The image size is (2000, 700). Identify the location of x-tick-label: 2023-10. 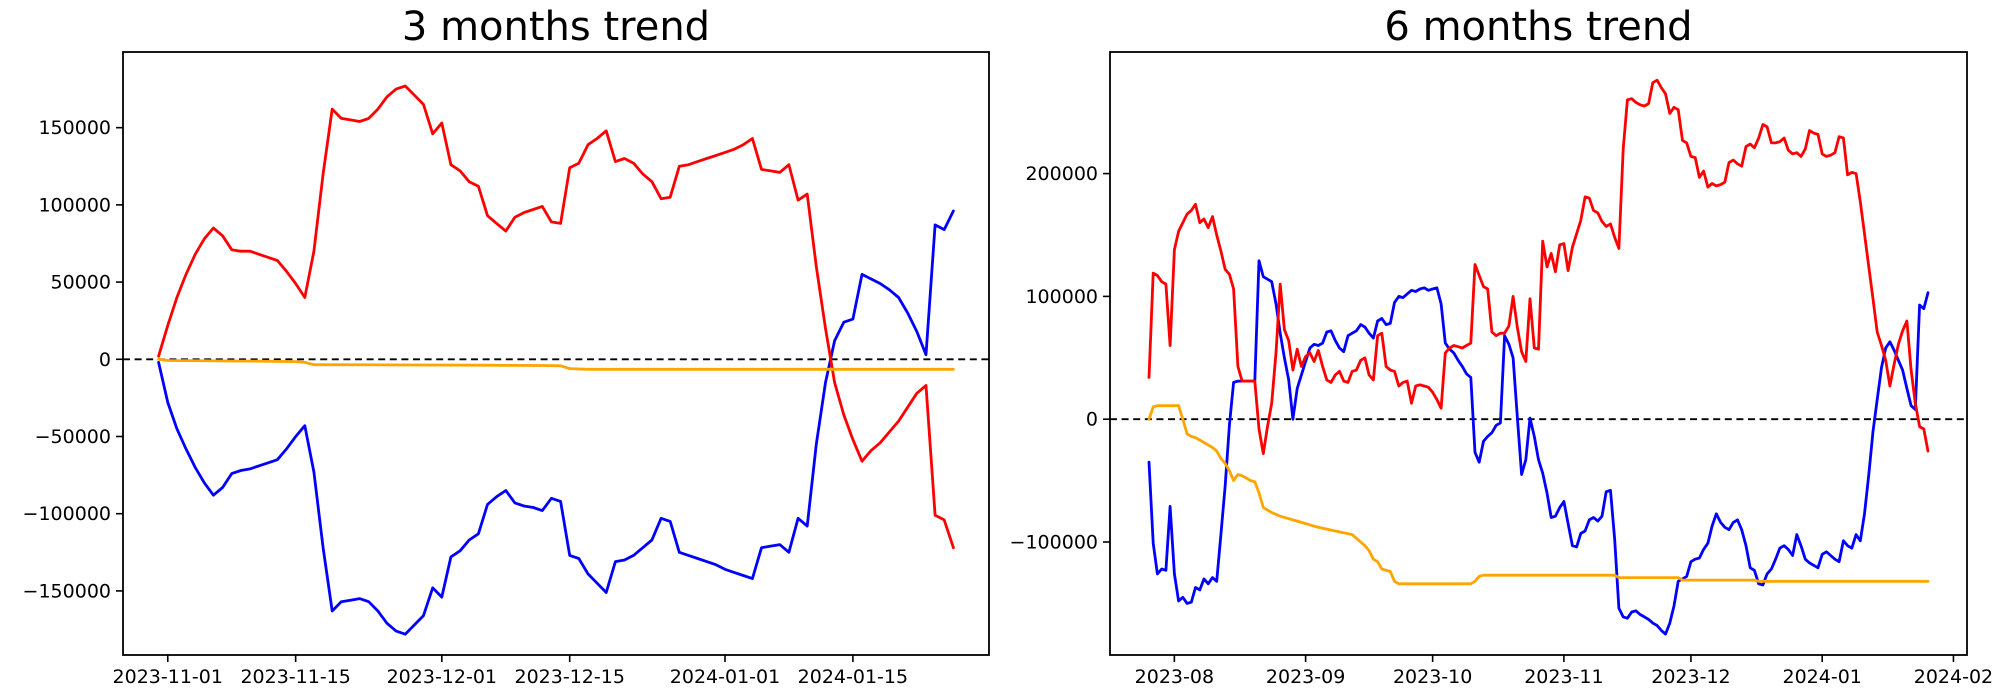
(1432, 677).